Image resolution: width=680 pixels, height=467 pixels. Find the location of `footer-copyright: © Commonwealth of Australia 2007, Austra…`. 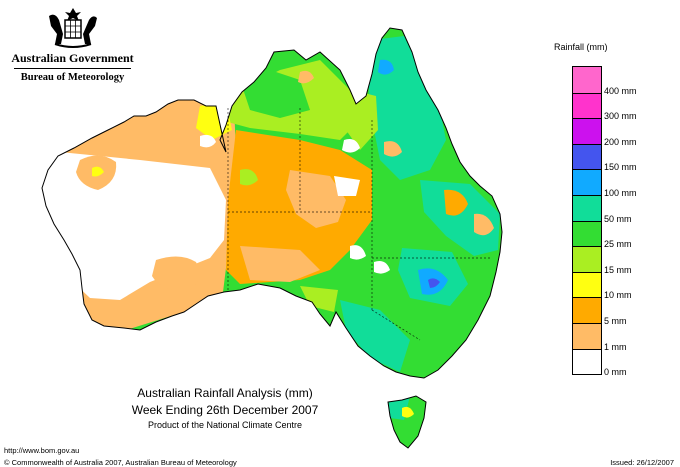

footer-copyright: © Commonwealth of Australia 2007, Austra… is located at coordinates (120, 462).